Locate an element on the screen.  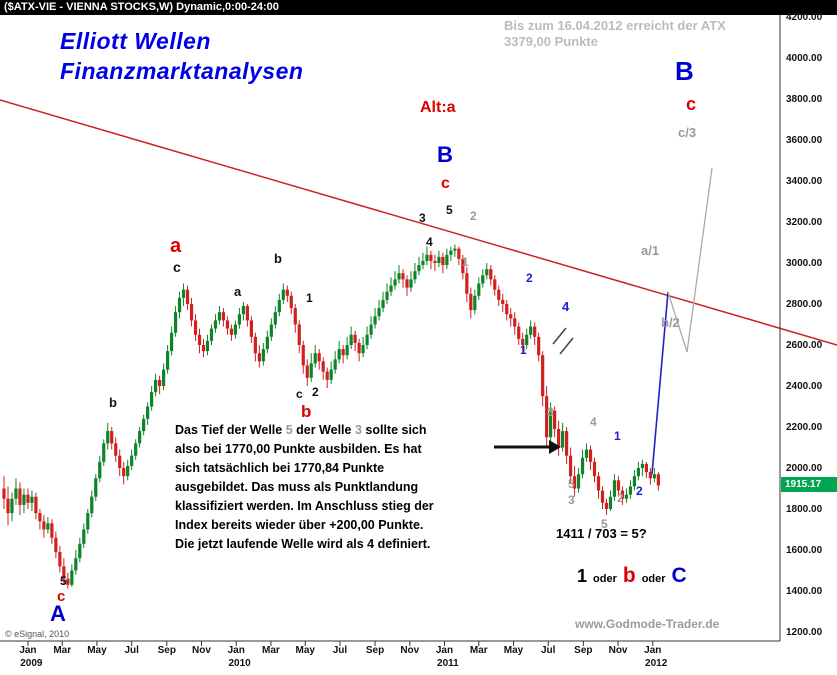
brand-watermark: Elliott Wellen Finanzmarktanalysen is located at coordinates (181, 56).